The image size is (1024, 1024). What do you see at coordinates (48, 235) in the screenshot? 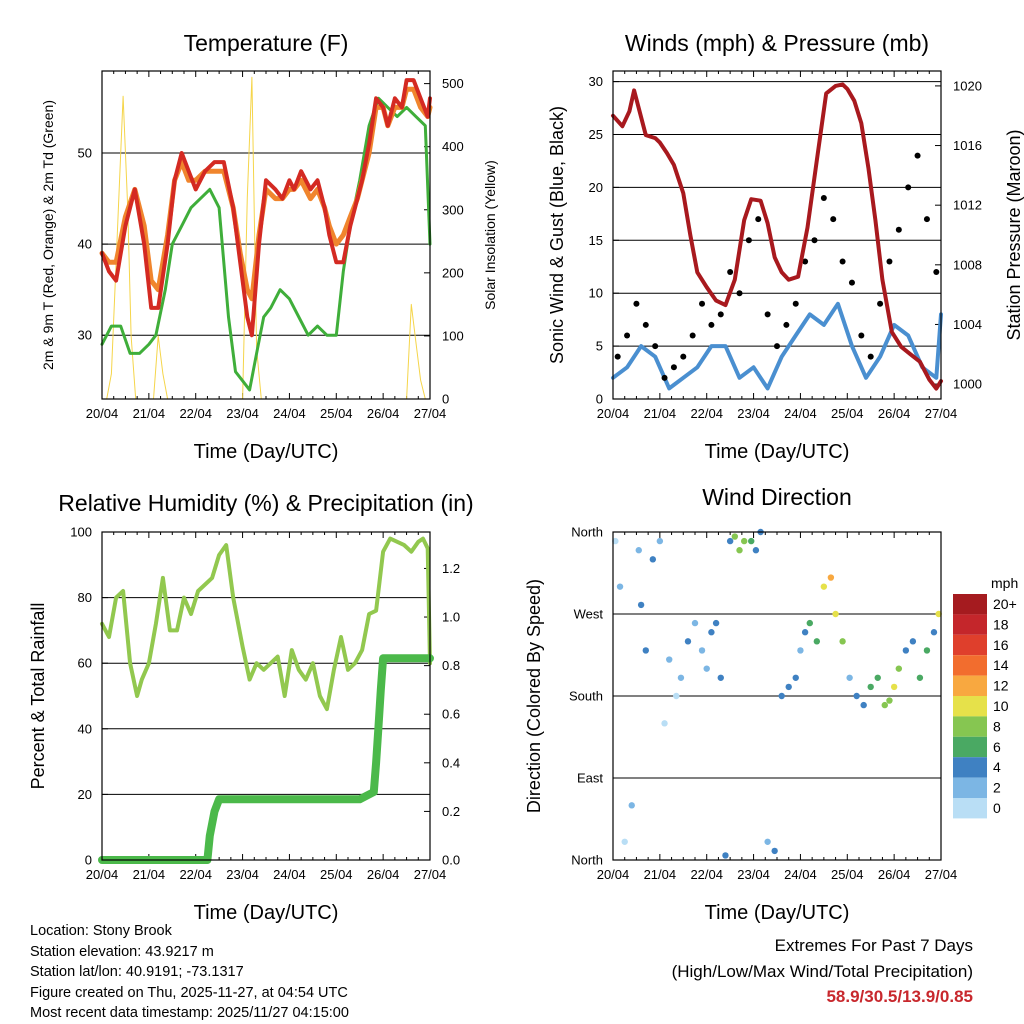
I see `y-axis-label: 2m & 9m T (Red, Orange) & 2m Td (Green)` at bounding box center [48, 235].